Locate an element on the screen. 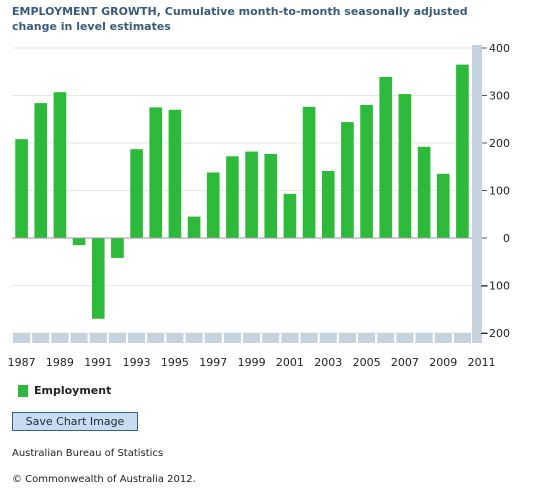  bar-1993 is located at coordinates (136, 193).